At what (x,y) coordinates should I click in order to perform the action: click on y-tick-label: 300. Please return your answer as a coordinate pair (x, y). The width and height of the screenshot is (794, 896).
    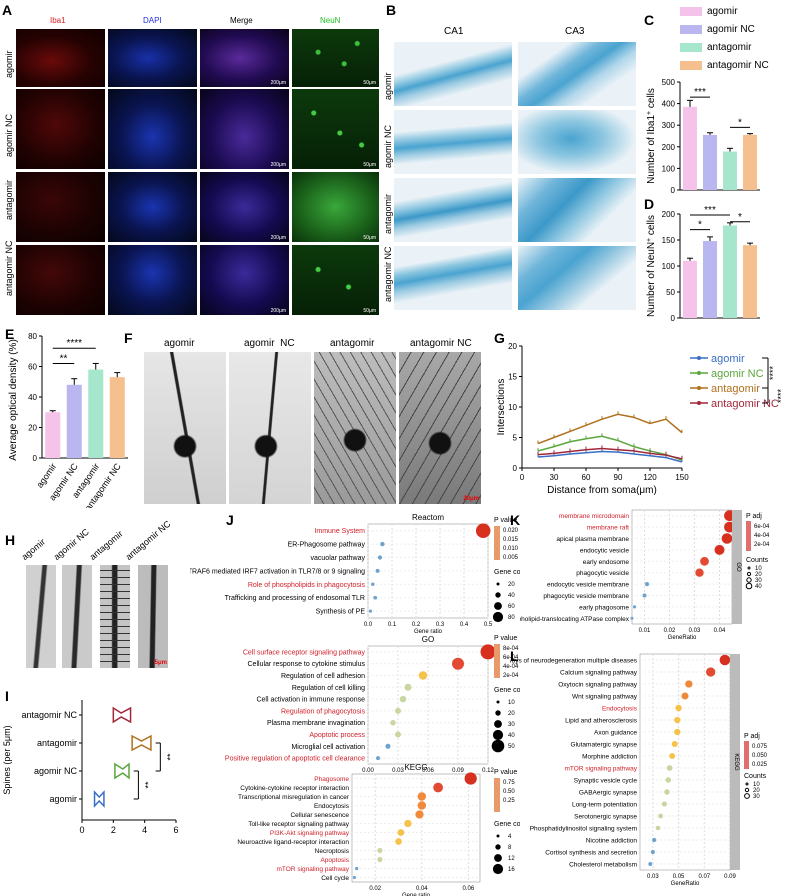
    Looking at the image, I should click on (669, 125).